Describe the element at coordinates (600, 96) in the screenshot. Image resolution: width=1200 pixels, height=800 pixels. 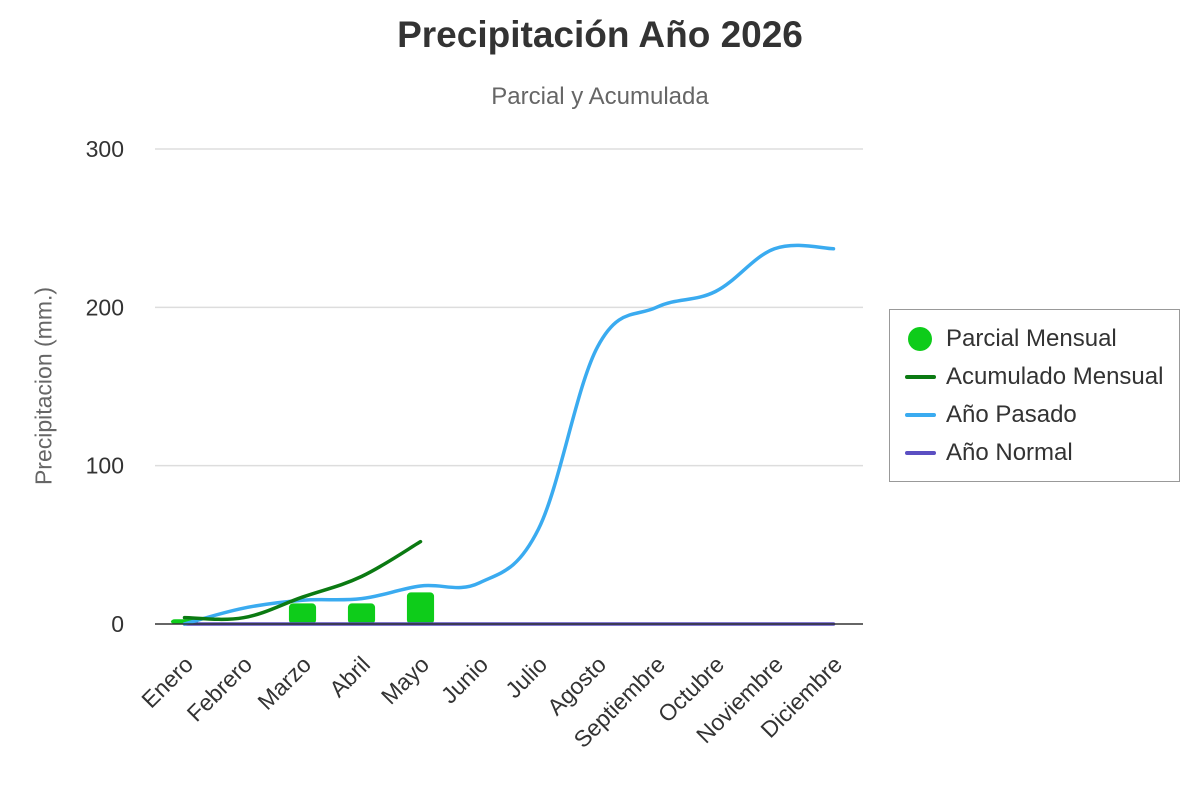
I see `chart-subtitle: Parcial y Acumulada` at that location.